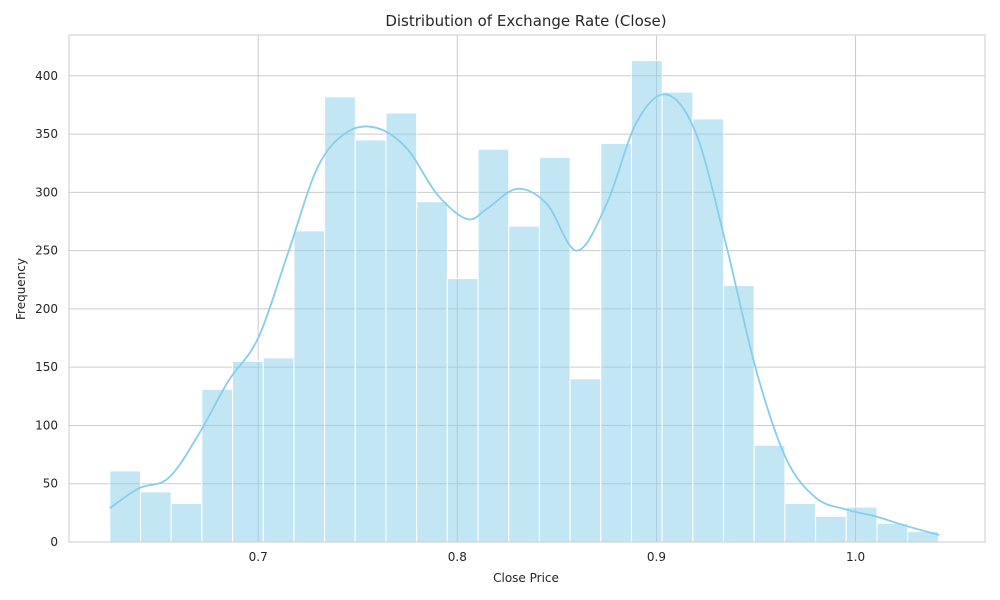  Describe the element at coordinates (46, 367) in the screenshot. I see `y-tick-label: 150` at that location.